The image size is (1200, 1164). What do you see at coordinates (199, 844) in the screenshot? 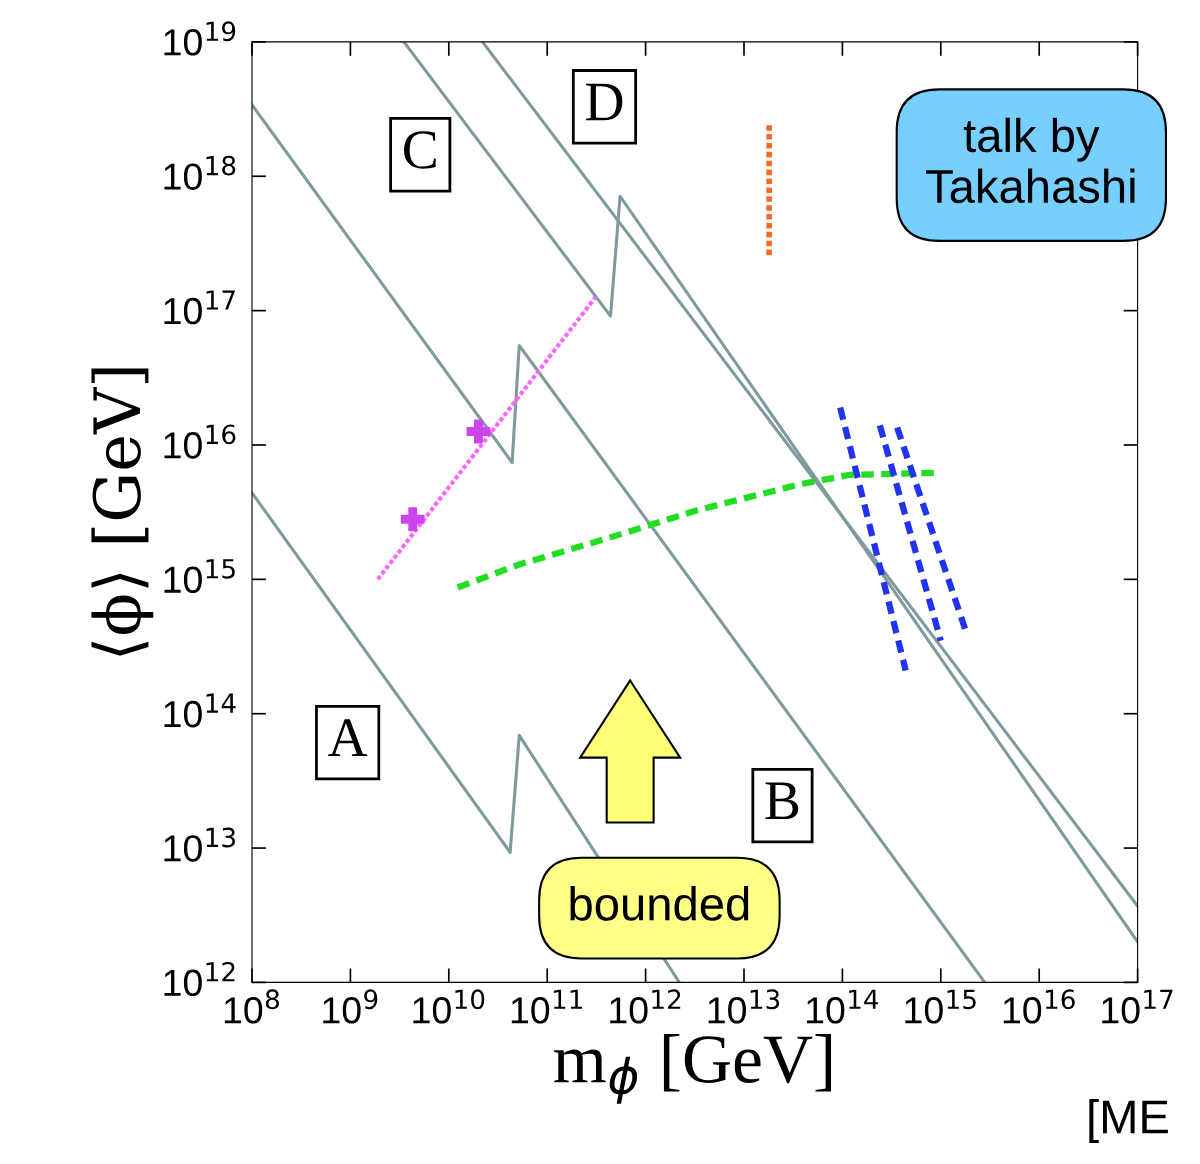
I see `y-tick-label: 10$^{13}$` at bounding box center [199, 844].